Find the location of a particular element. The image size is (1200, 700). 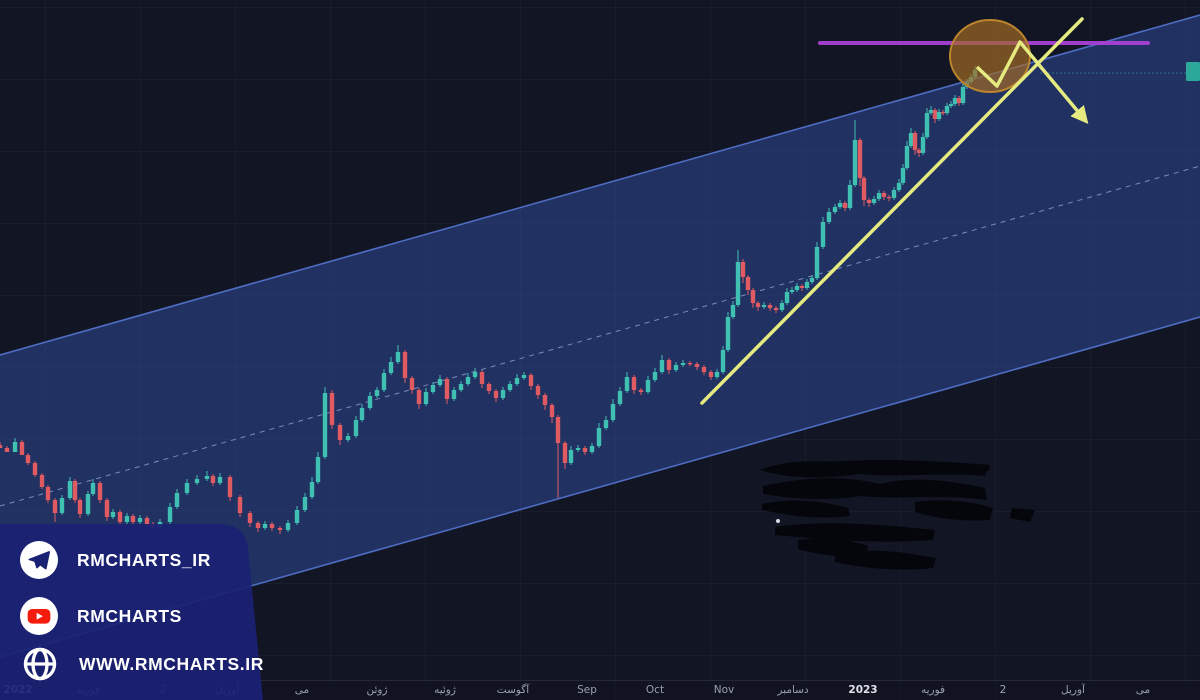

banner-item-telegram: RMCHARTS_IR is located at coordinates (115, 560).